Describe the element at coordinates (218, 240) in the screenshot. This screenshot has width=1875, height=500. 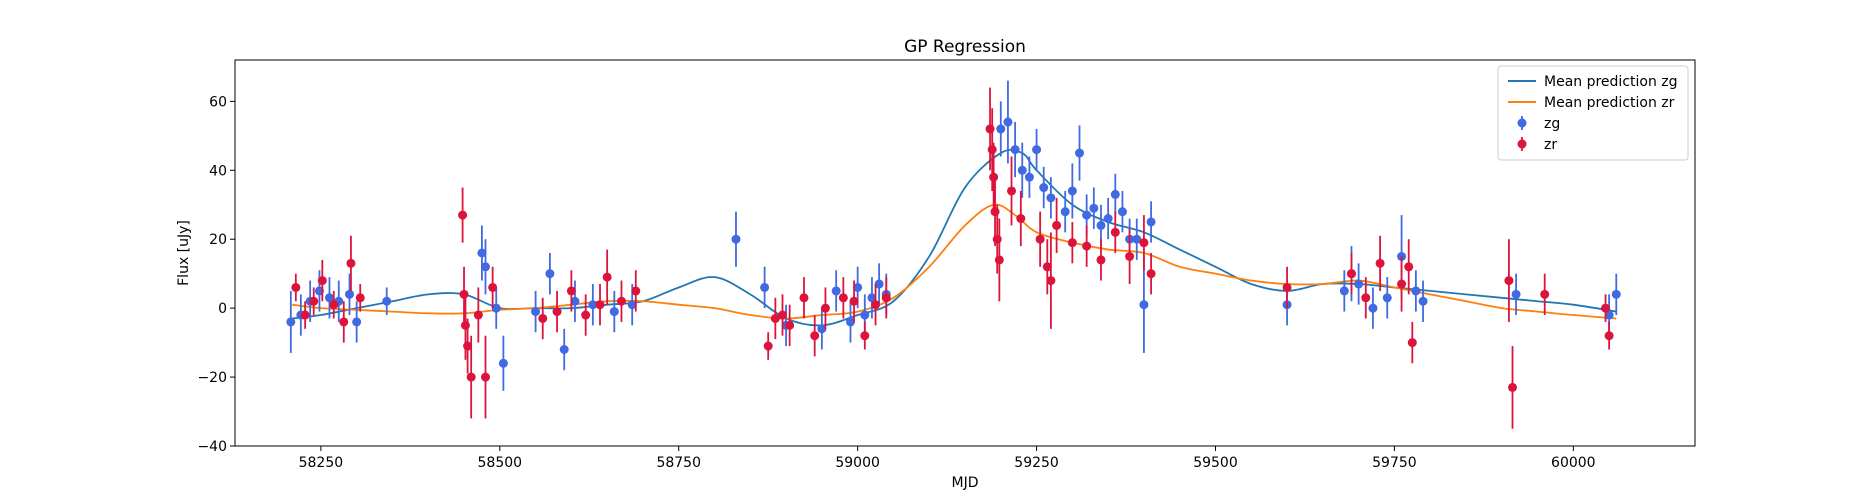
I see `y-tick-label: 20` at that location.